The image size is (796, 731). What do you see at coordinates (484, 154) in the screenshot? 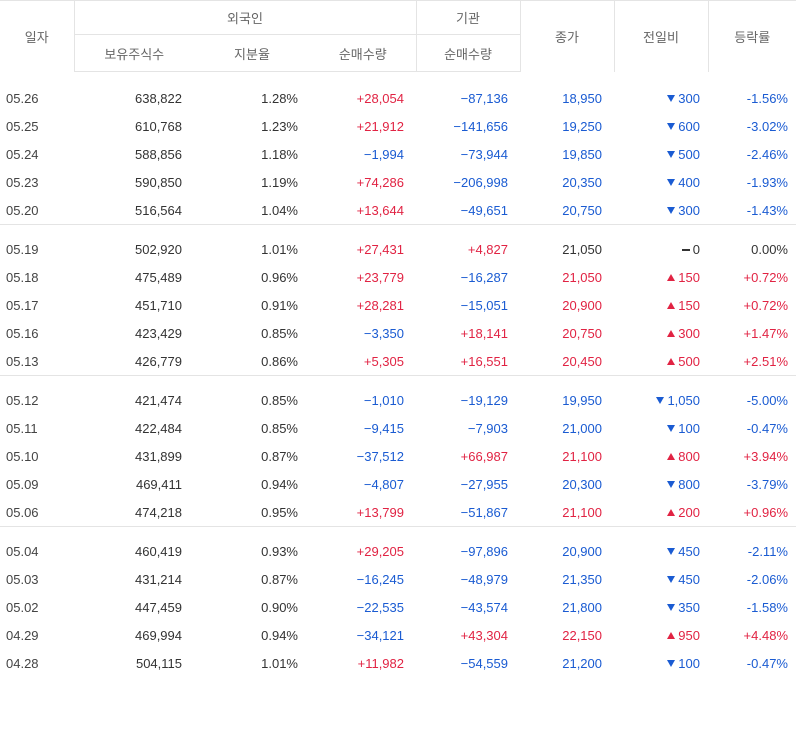
I see `row-institution-net: −73,944` at bounding box center [484, 154].